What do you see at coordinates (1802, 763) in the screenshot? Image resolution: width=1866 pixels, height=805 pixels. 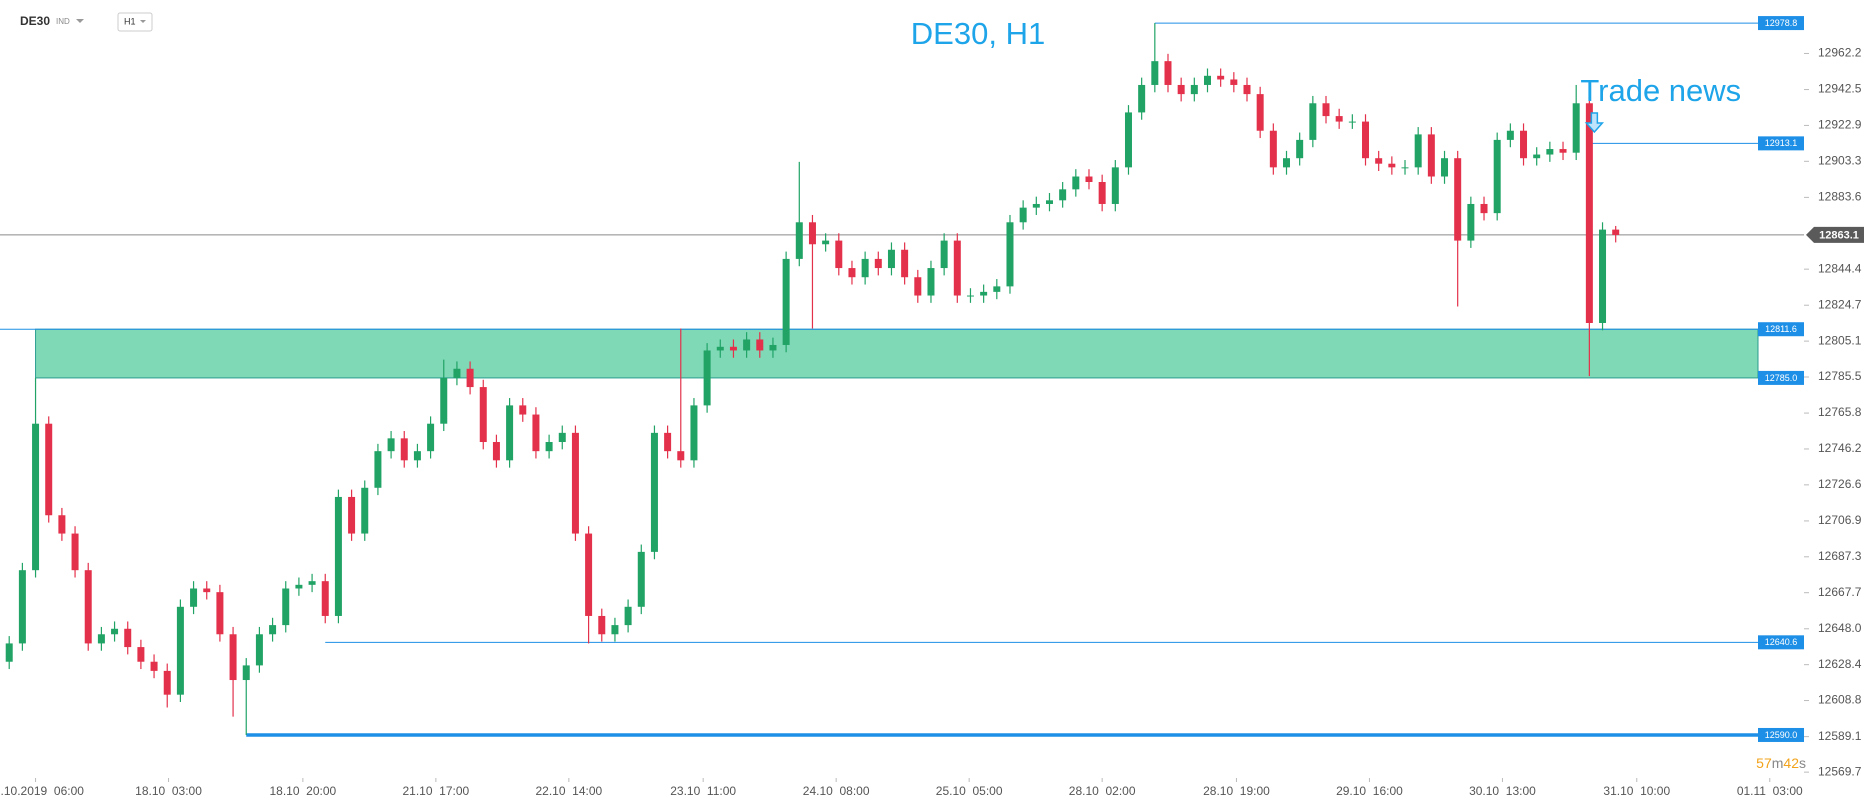 I see `countdown-part: s` at bounding box center [1802, 763].